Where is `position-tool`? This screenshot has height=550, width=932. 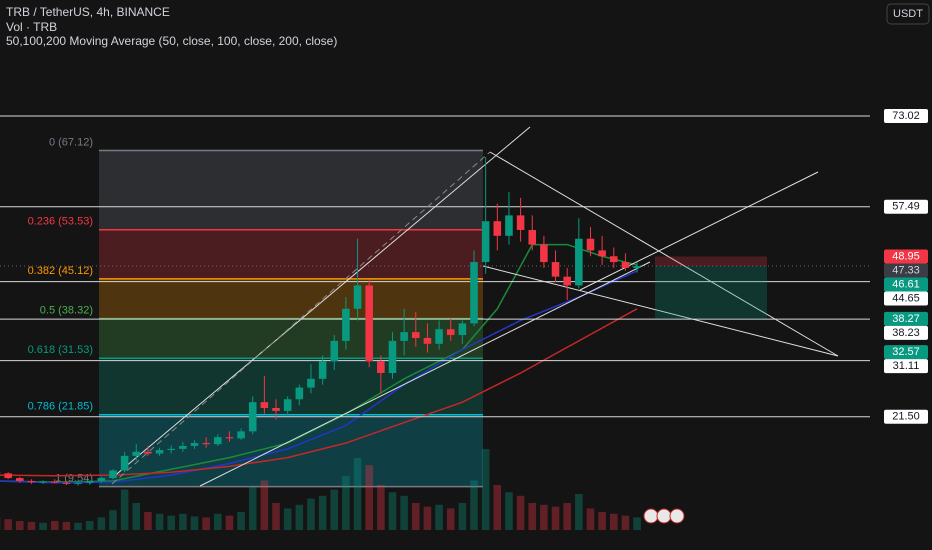
position-tool is located at coordinates (711, 287).